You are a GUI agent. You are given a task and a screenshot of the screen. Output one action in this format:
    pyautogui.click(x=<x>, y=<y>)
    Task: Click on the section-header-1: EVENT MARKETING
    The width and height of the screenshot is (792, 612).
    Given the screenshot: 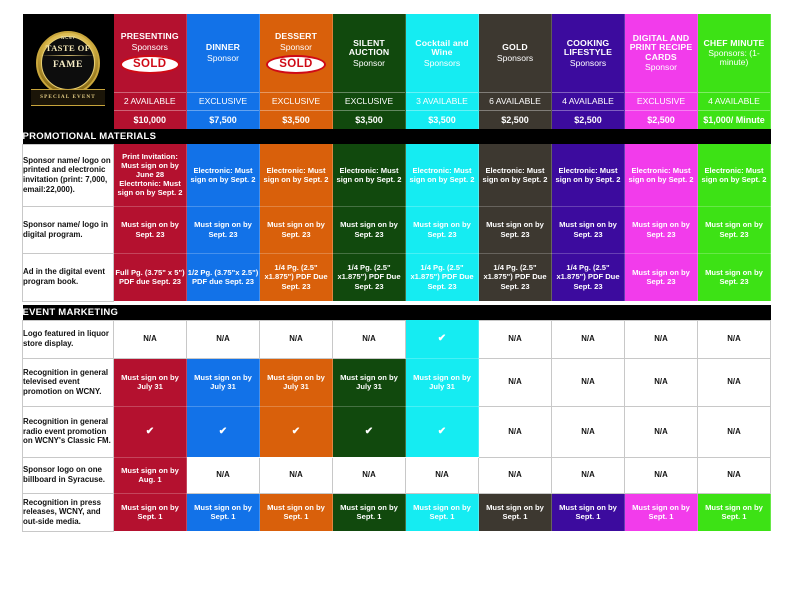 What is the action you would take?
    pyautogui.click(x=396, y=312)
    